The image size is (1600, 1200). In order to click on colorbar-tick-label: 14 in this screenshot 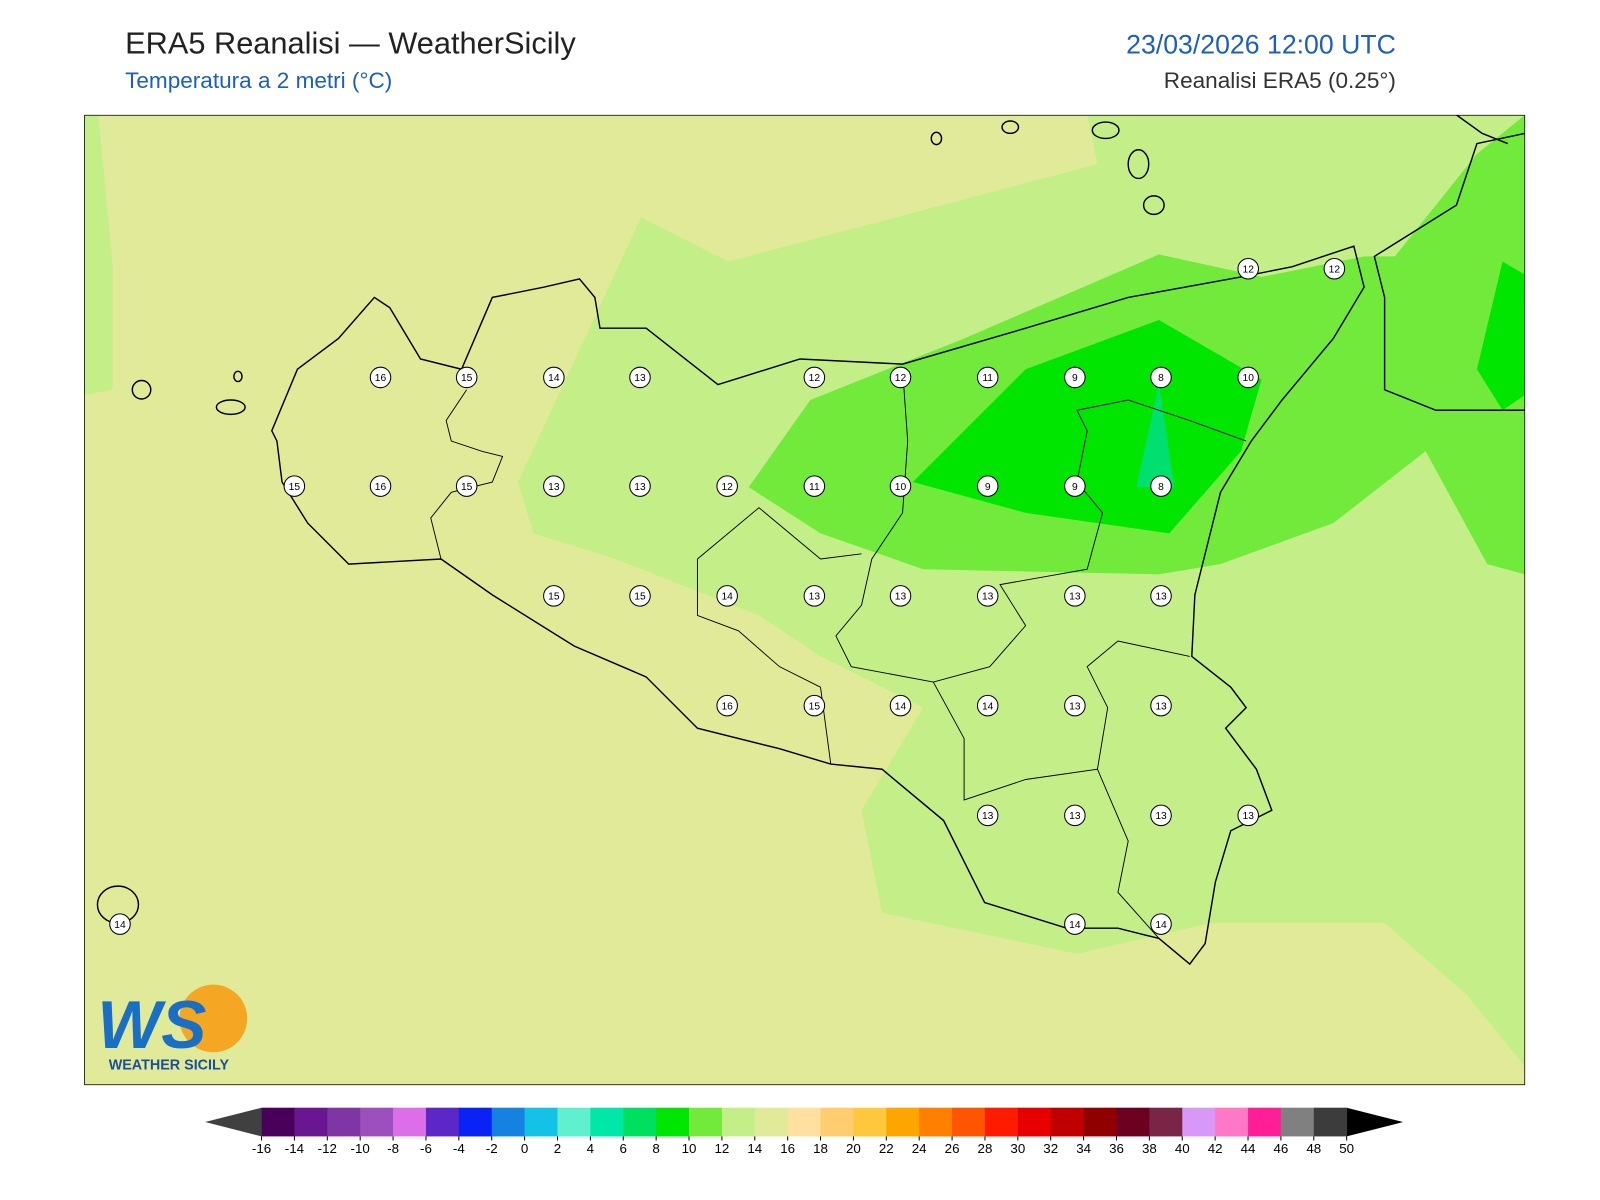, I will do `click(754, 1148)`.